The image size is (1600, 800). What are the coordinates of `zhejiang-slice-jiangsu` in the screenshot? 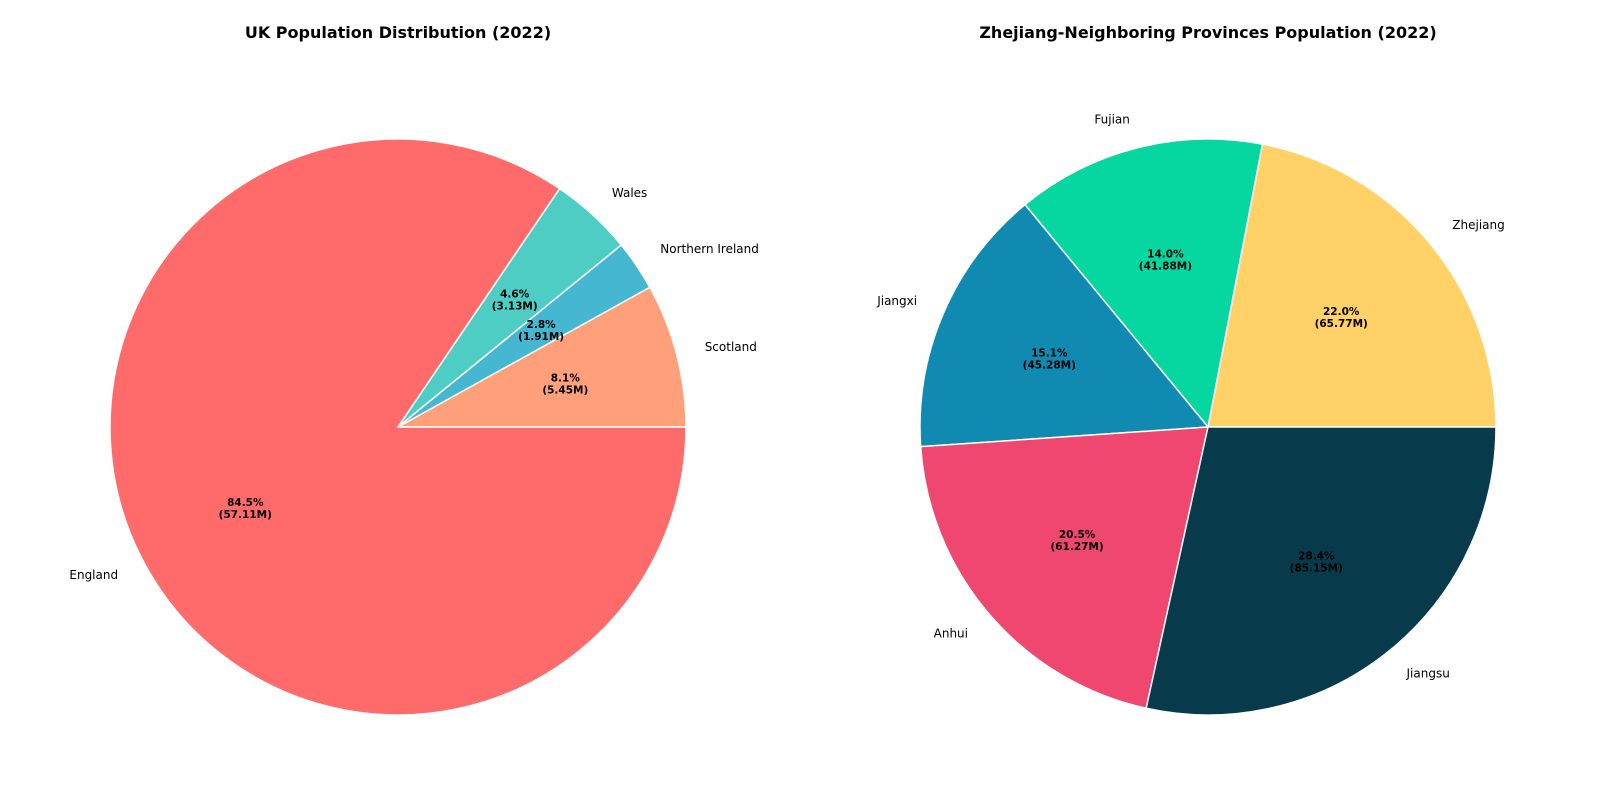 It's located at (1321, 571).